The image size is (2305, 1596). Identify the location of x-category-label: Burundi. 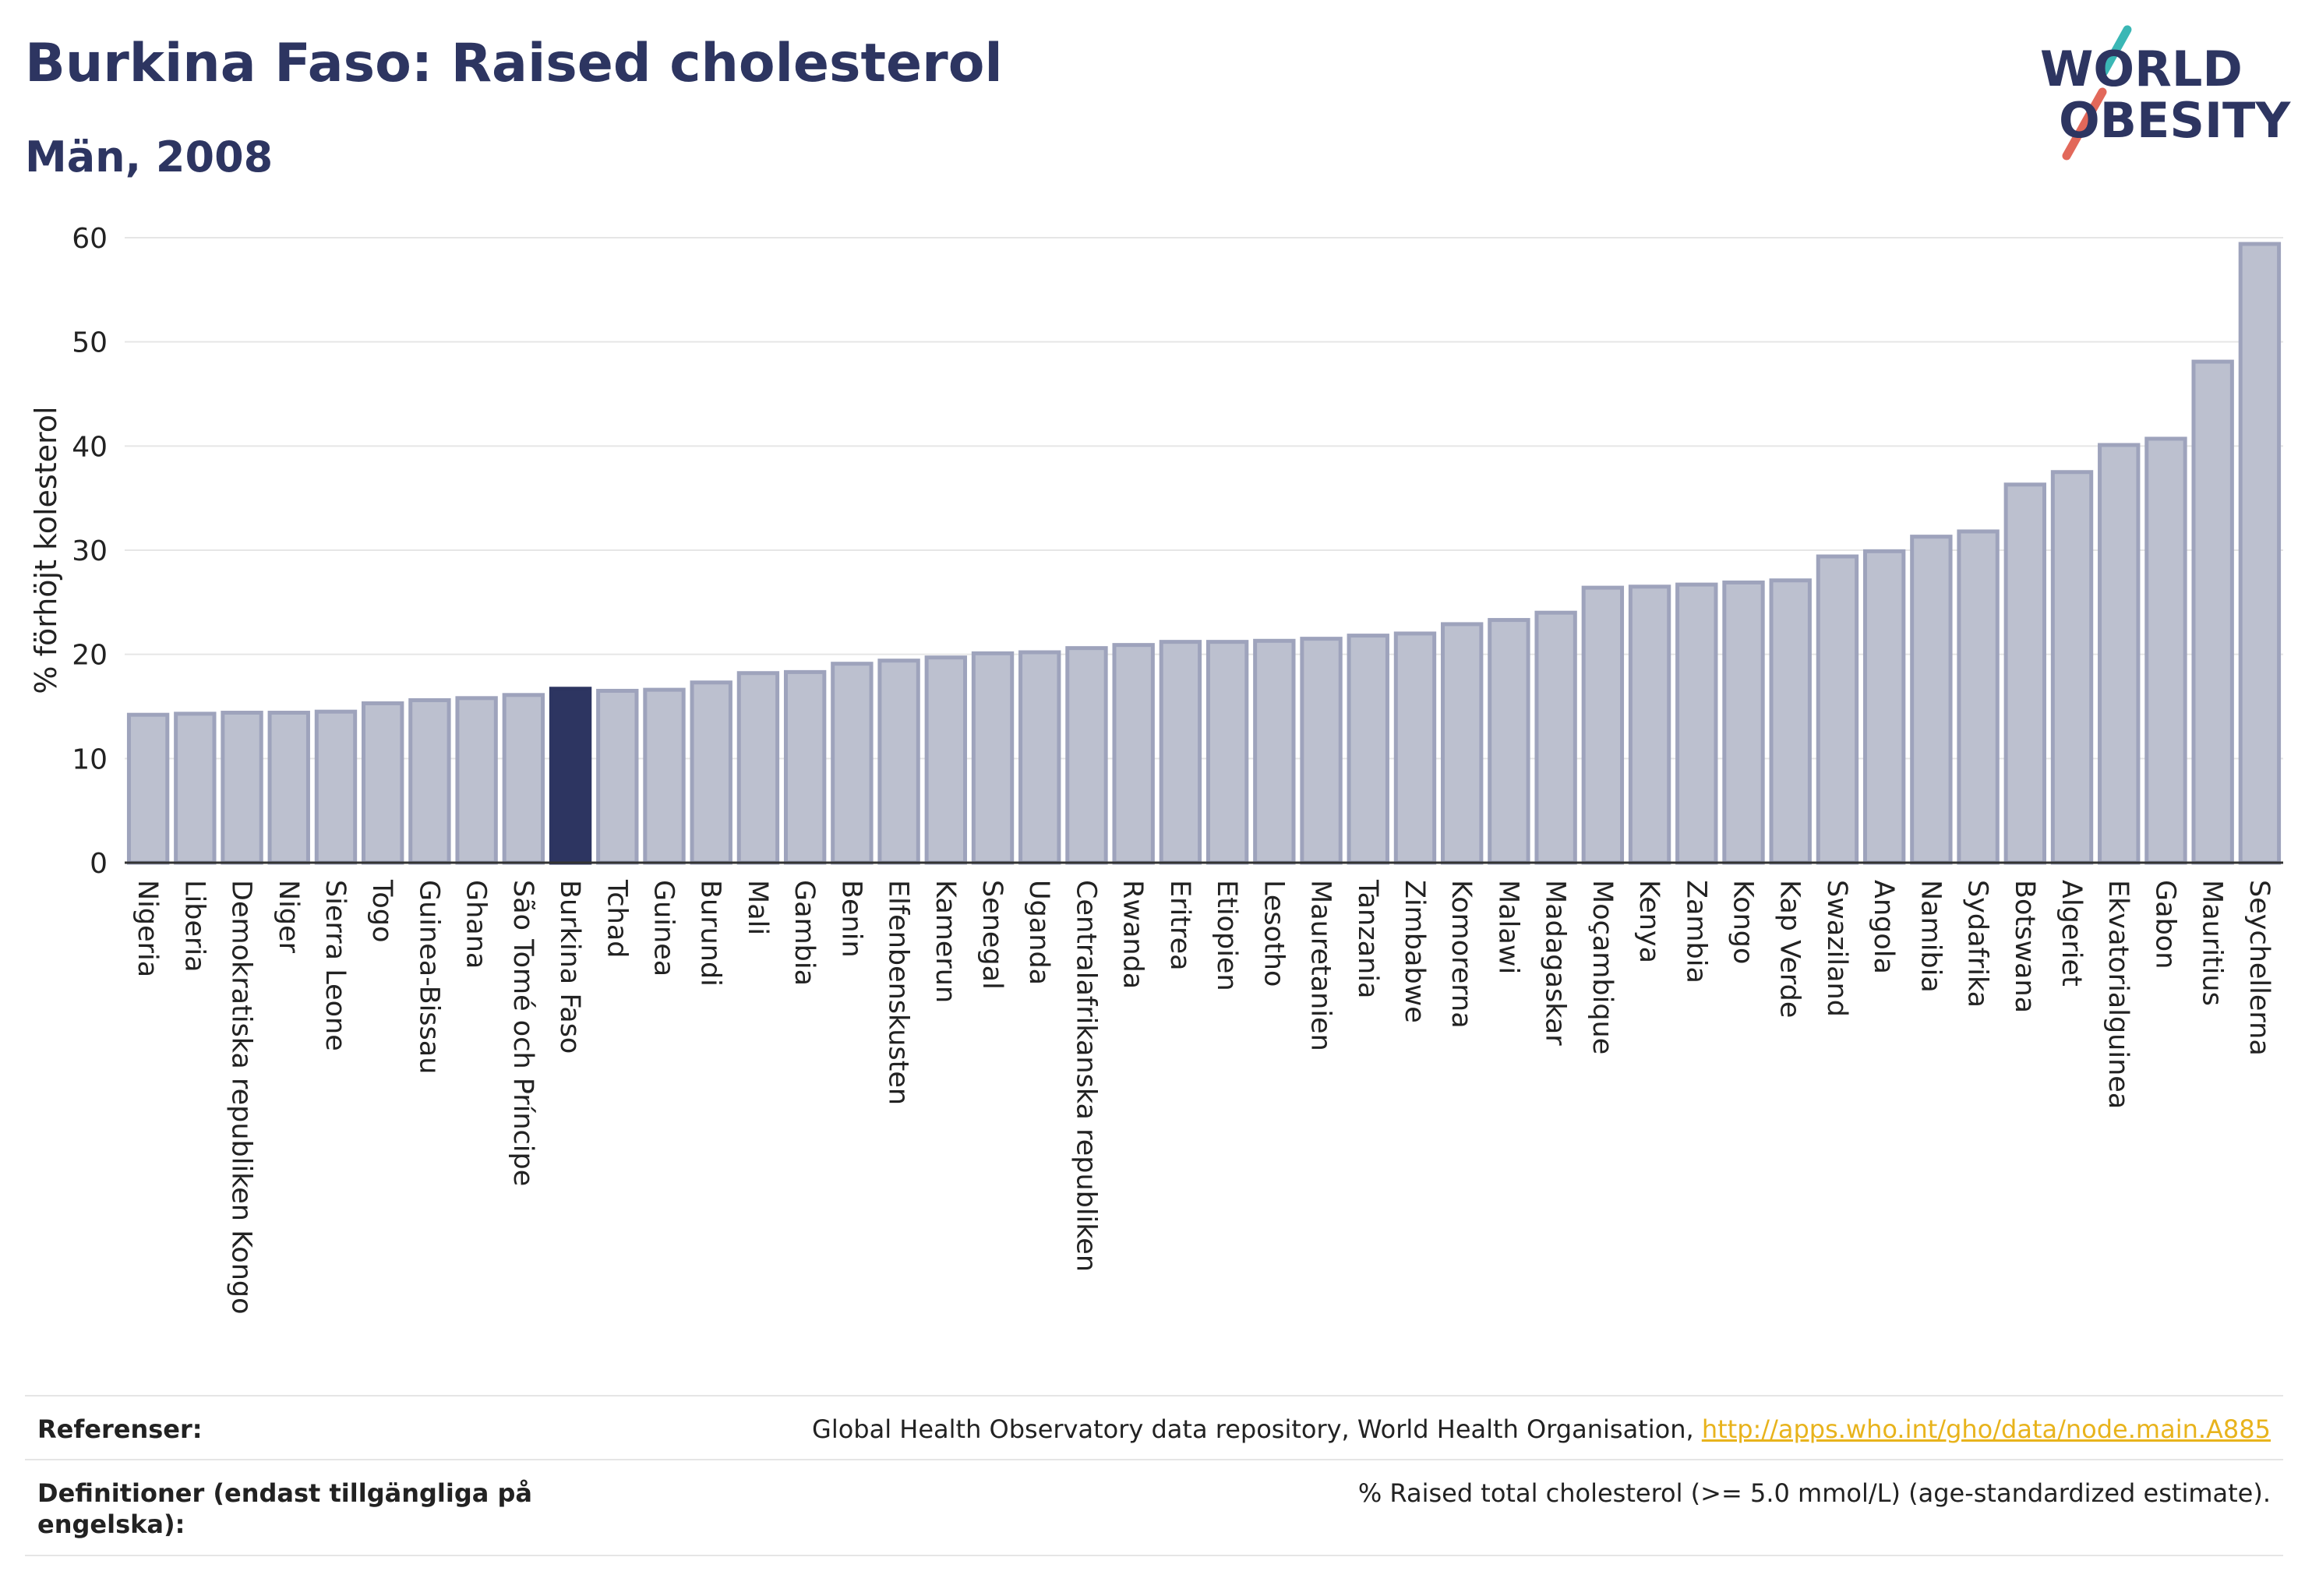
(710, 933).